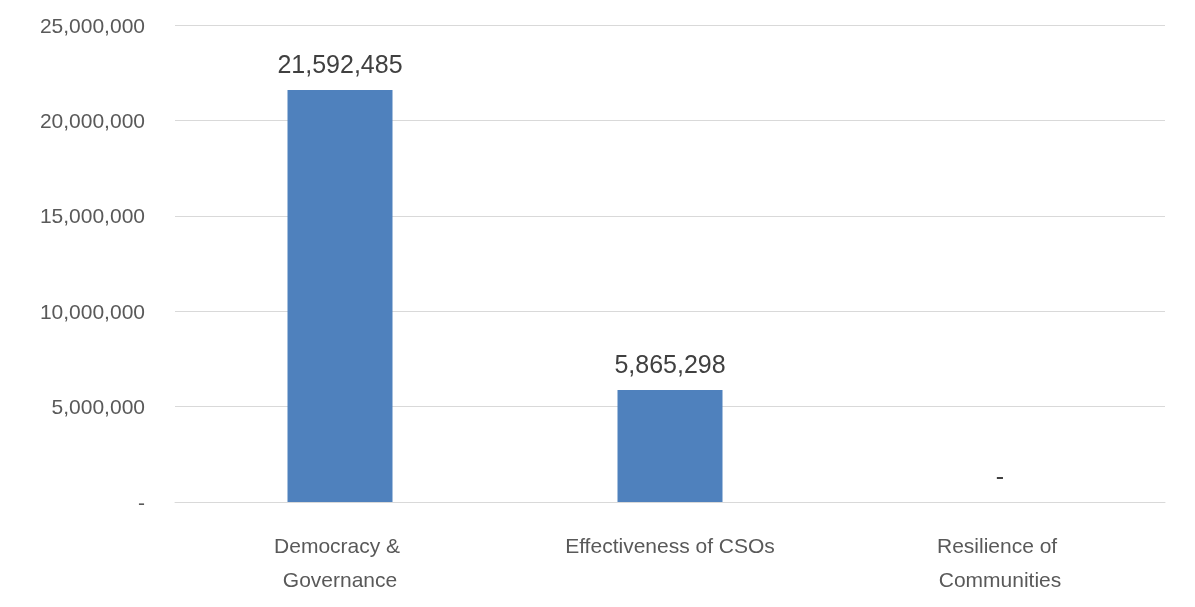 This screenshot has height=607, width=1195. Describe the element at coordinates (1000, 562) in the screenshot. I see `x-tick-label: Resilience of Communities` at that location.